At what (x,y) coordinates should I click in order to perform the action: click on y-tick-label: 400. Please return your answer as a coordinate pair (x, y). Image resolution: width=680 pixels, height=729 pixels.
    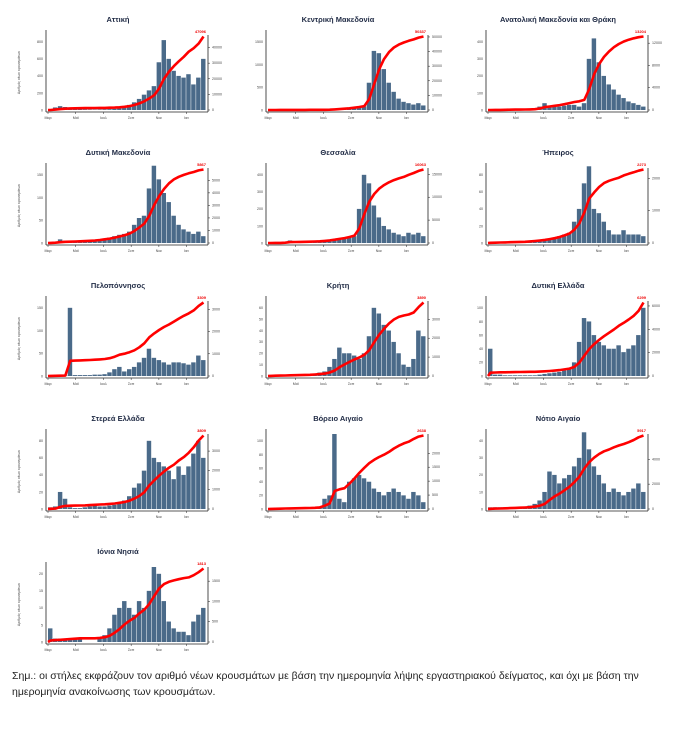
    Looking at the image, I should click on (480, 42).